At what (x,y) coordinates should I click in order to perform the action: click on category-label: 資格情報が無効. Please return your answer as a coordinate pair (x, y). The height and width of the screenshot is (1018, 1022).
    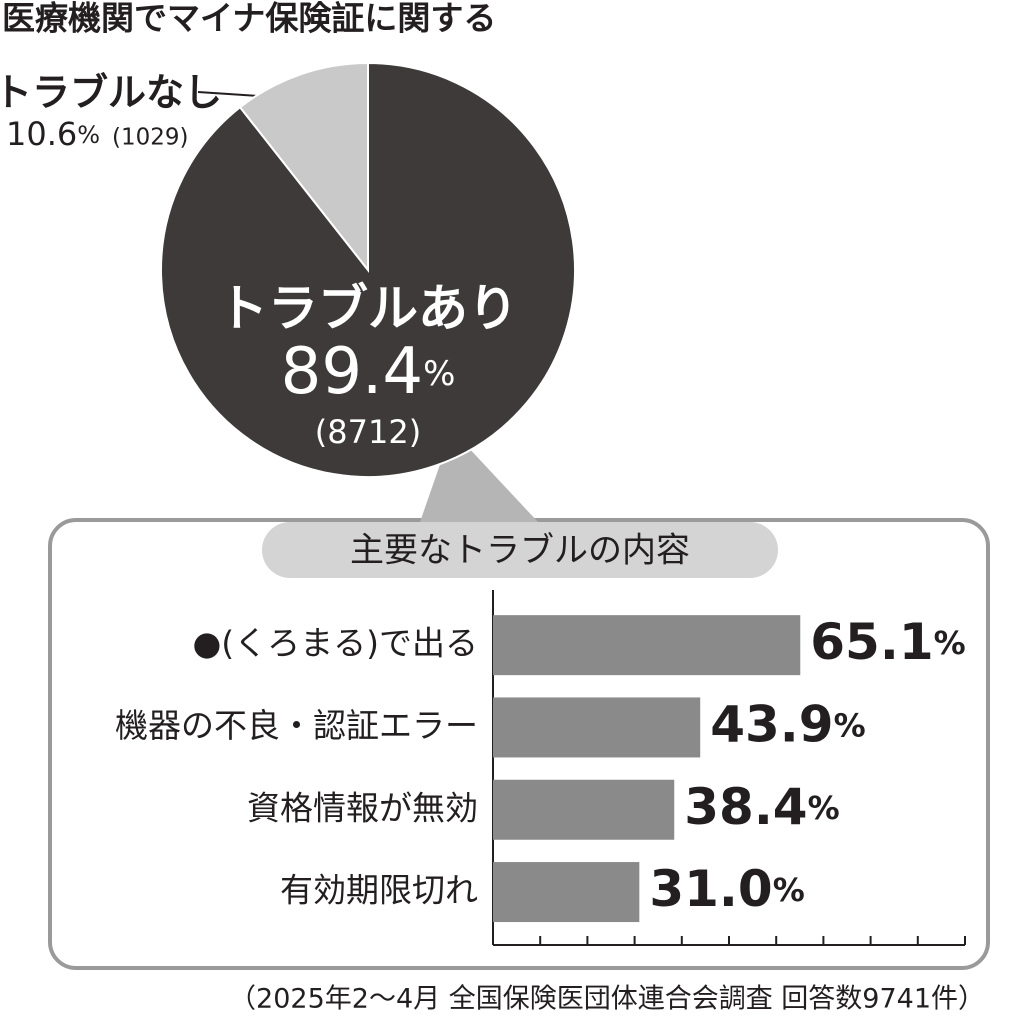
    Looking at the image, I should click on (362, 807).